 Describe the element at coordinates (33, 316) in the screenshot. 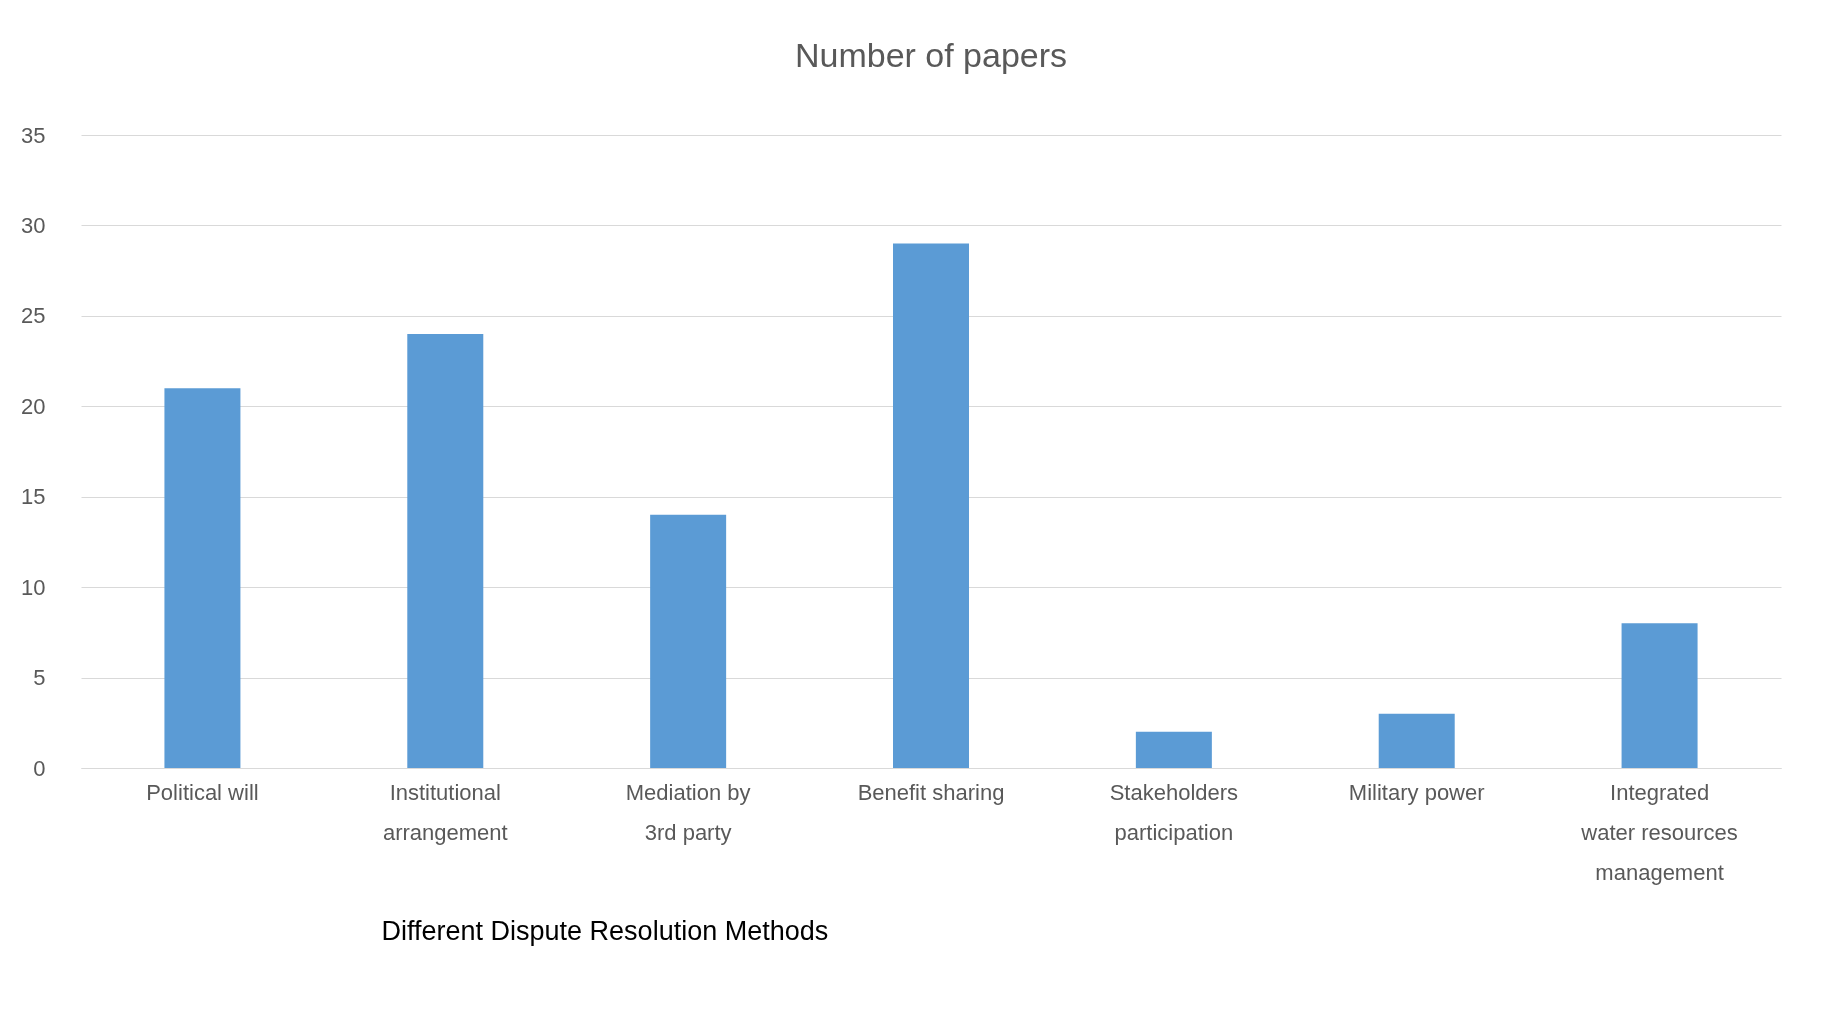

I see `y-tick-label: 25` at that location.